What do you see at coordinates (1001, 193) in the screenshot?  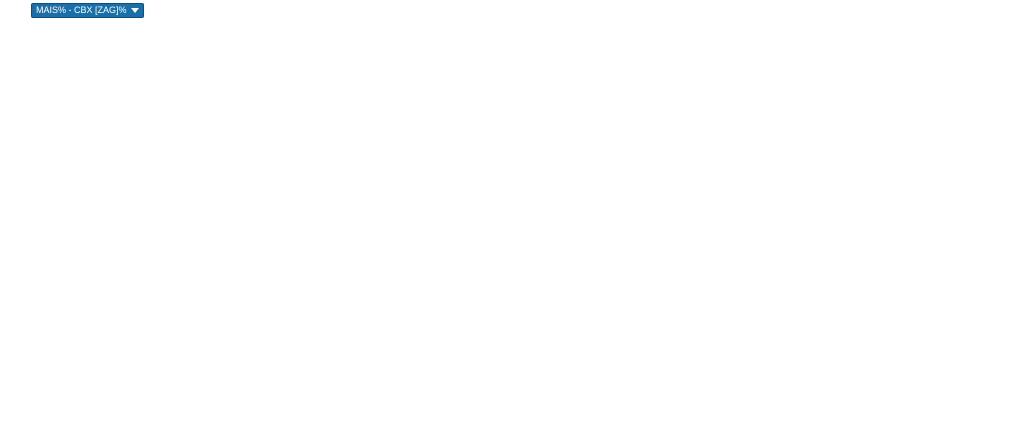 I see `y-tick-label: 3,00%` at bounding box center [1001, 193].